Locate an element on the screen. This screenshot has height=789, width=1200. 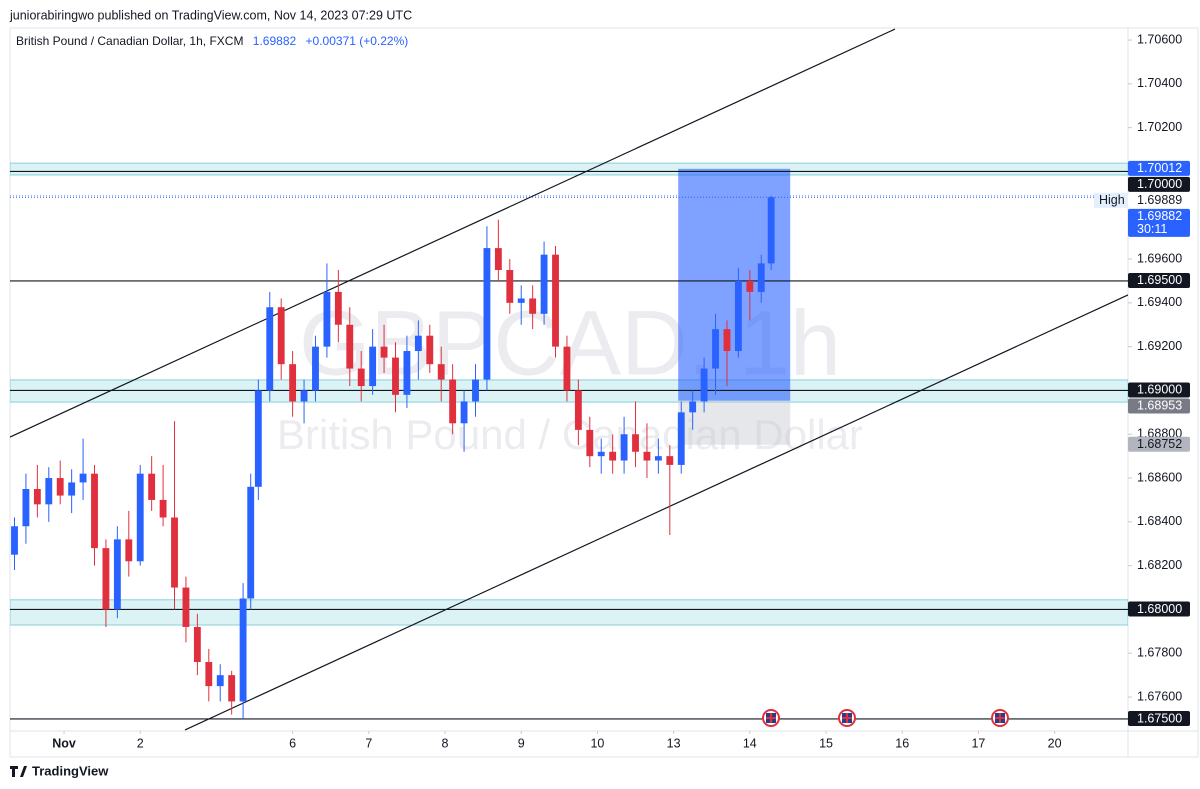
y-tick-label: 1.69400 is located at coordinates (1159, 302).